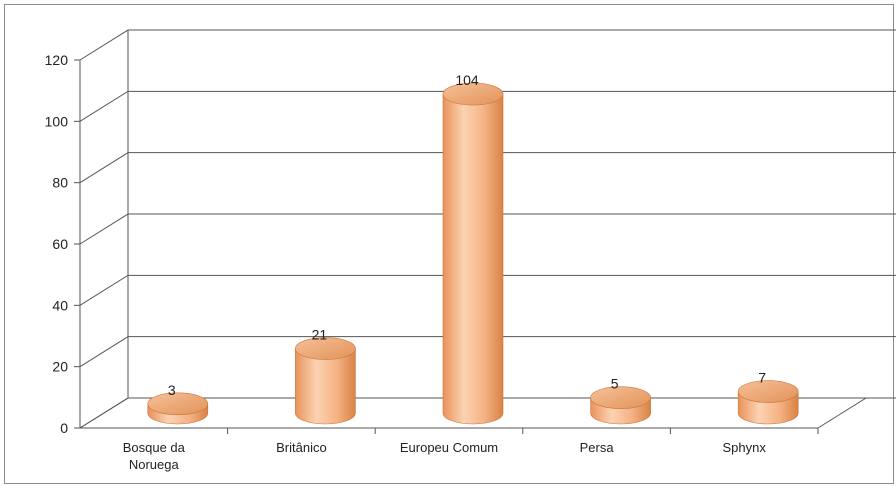 The image size is (896, 486). What do you see at coordinates (449, 447) in the screenshot?
I see `x-tick-label: Europeu Comum` at bounding box center [449, 447].